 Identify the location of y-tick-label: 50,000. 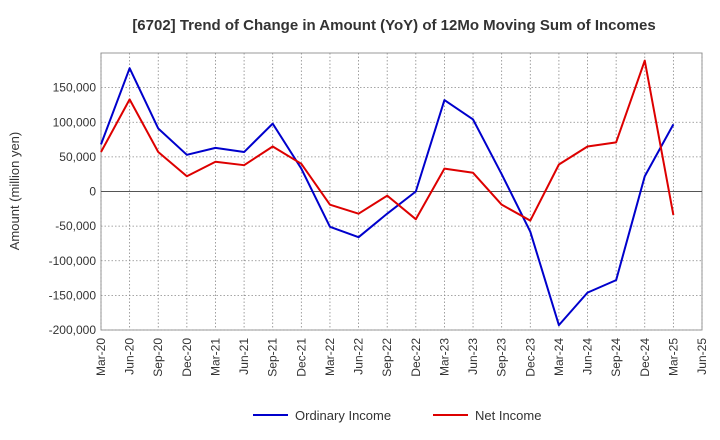
(77, 157).